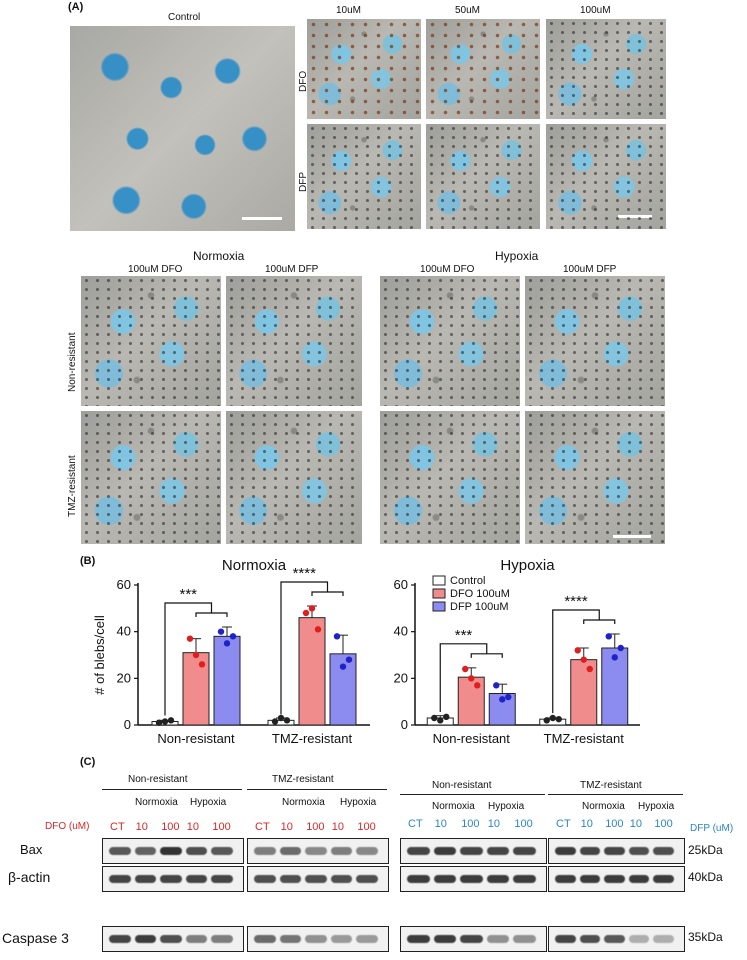 Image resolution: width=747 pixels, height=960 pixels. I want to click on significance-stars: ***, so click(464, 635).